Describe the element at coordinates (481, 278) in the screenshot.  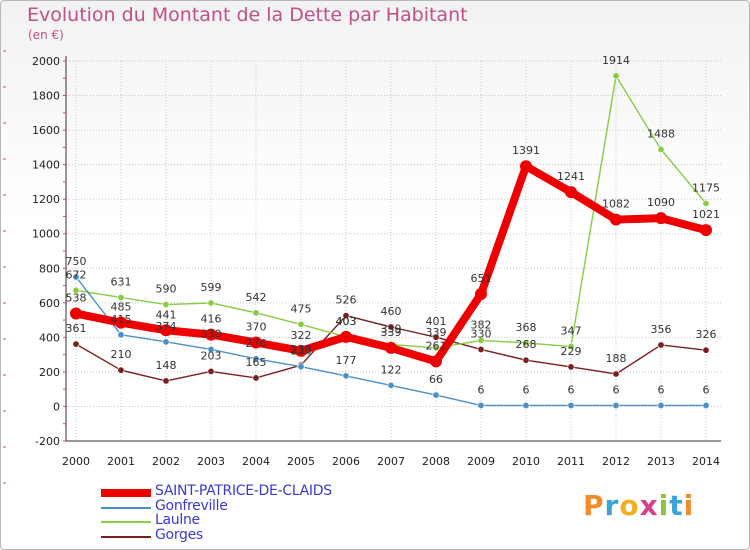
I see `data-label: 651` at that location.